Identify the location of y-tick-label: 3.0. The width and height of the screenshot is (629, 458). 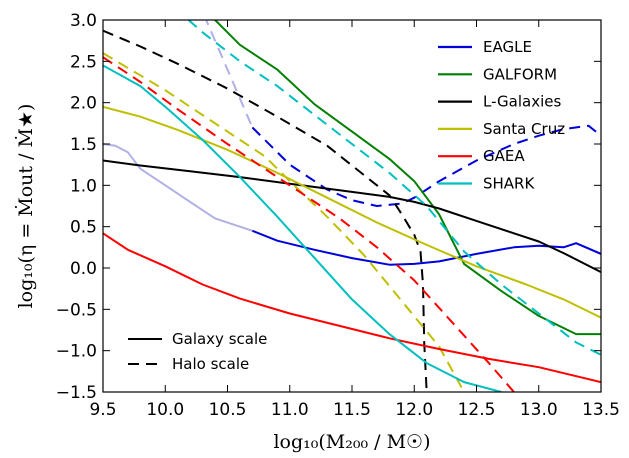
(83, 21).